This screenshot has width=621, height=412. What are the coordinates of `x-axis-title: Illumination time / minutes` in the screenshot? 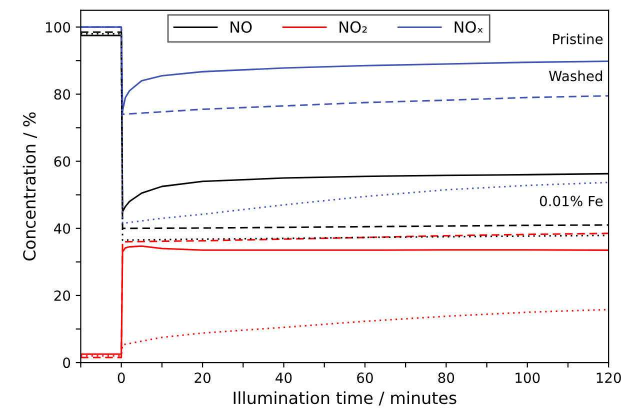 It's located at (345, 398).